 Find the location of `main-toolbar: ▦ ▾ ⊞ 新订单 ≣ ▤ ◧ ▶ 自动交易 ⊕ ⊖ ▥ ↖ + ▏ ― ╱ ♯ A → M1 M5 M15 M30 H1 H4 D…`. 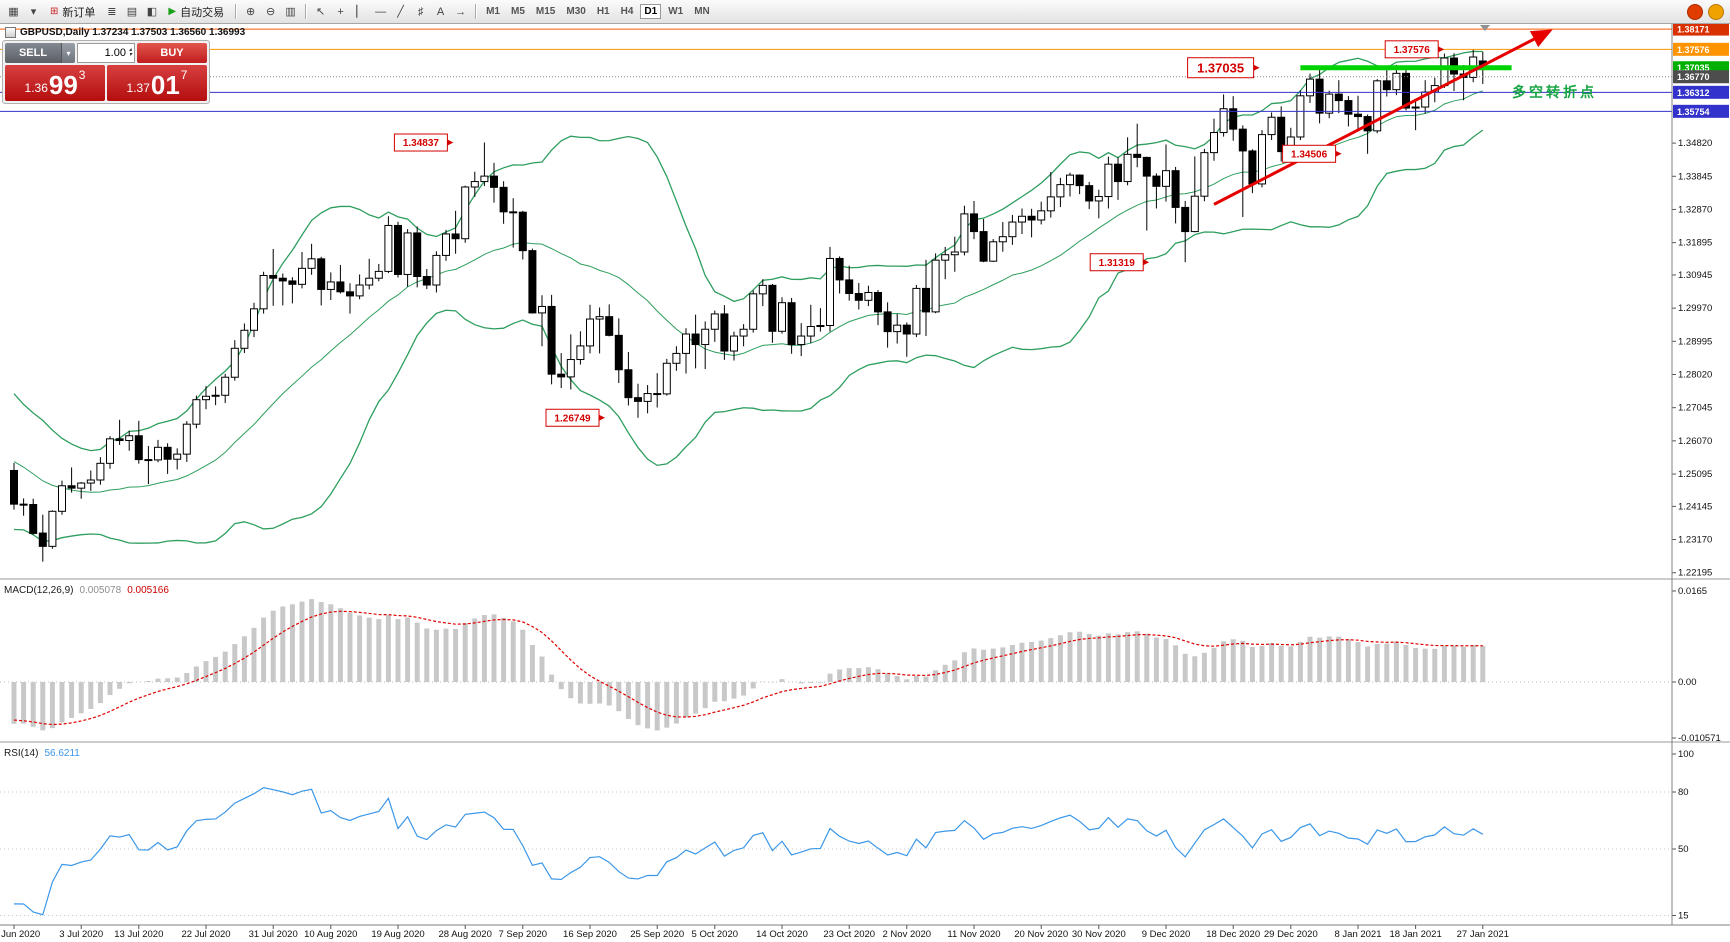

main-toolbar: ▦ ▾ ⊞ 新订单 ≣ ▤ ◧ ▶ 自动交易 ⊕ ⊖ ▥ ↖ + ▏ ― ╱ ♯ A → M1 M5 M15 M30 H1 H4 D… is located at coordinates (865, 12).